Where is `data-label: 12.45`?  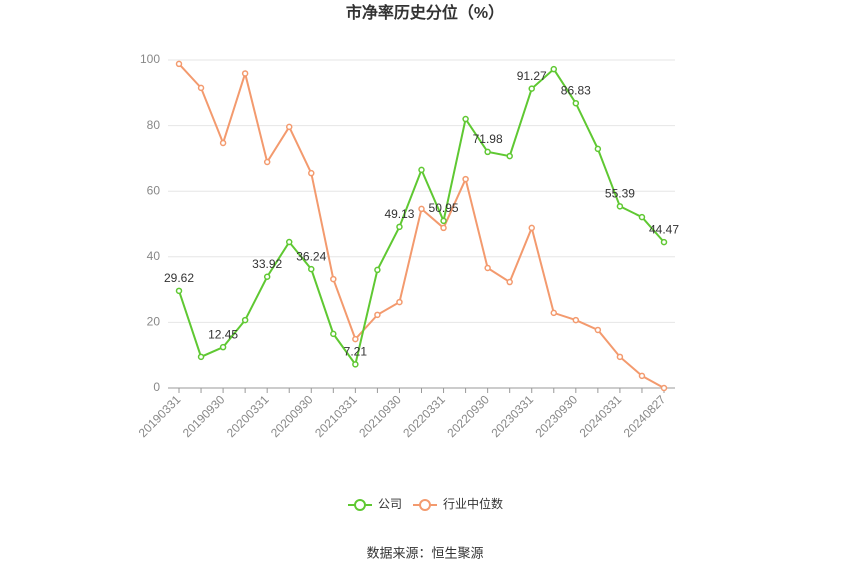
data-label: 12.45 is located at coordinates (223, 334).